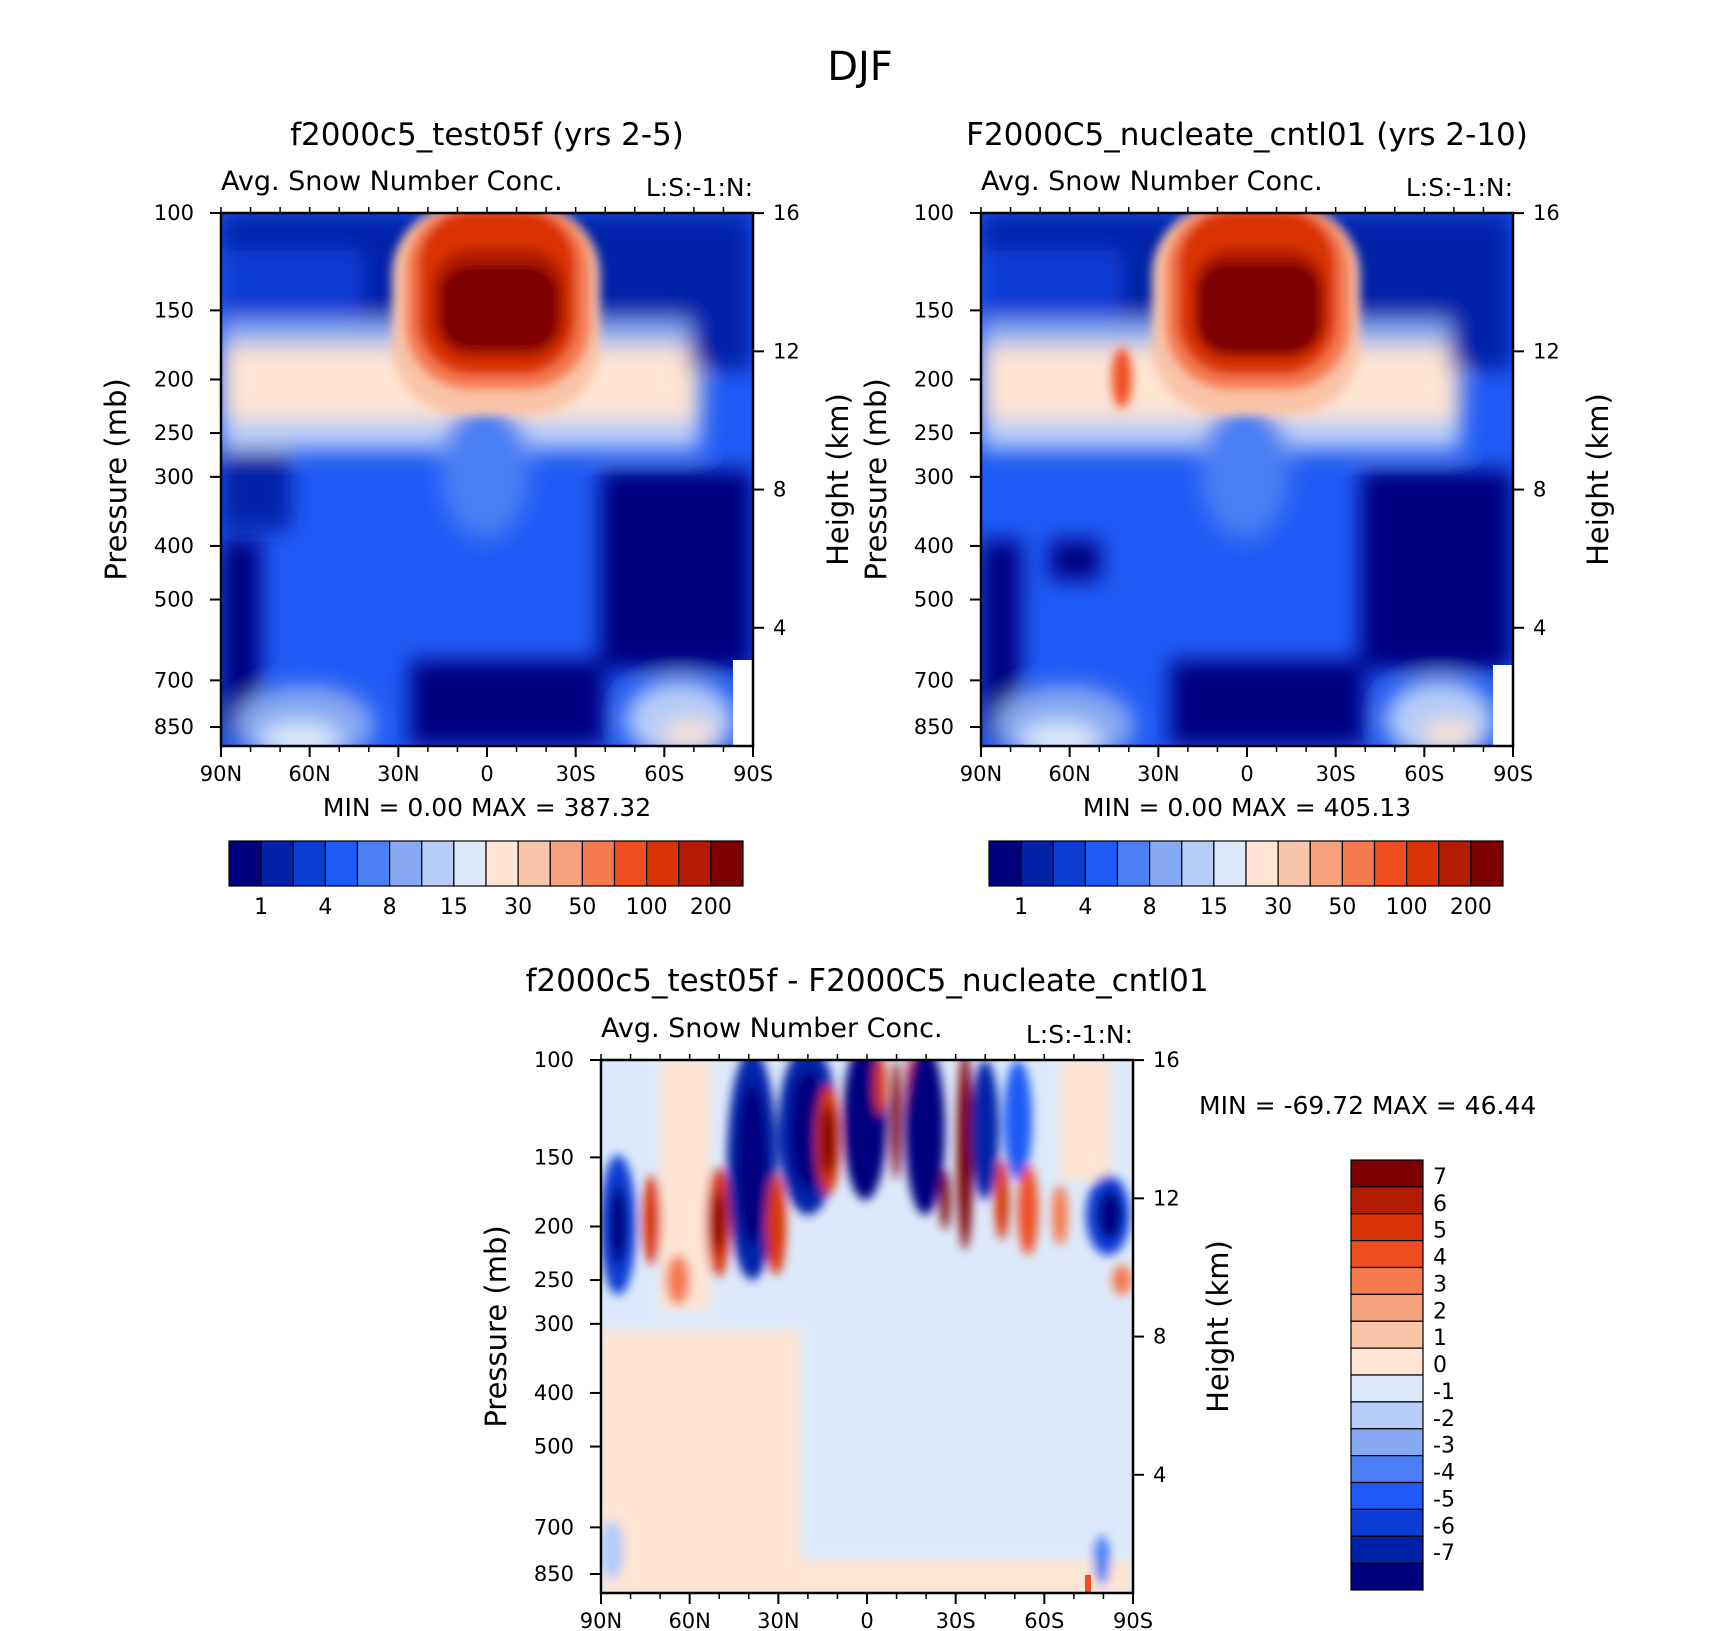  Describe the element at coordinates (1021, 907) in the screenshot. I see `colorbar-label: 1` at that location.